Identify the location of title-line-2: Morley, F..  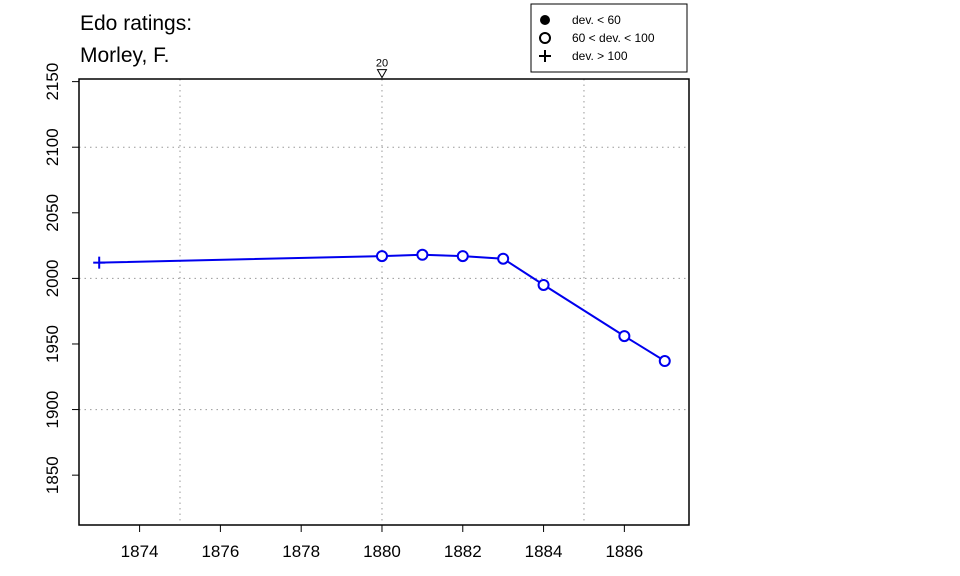
(124, 55).